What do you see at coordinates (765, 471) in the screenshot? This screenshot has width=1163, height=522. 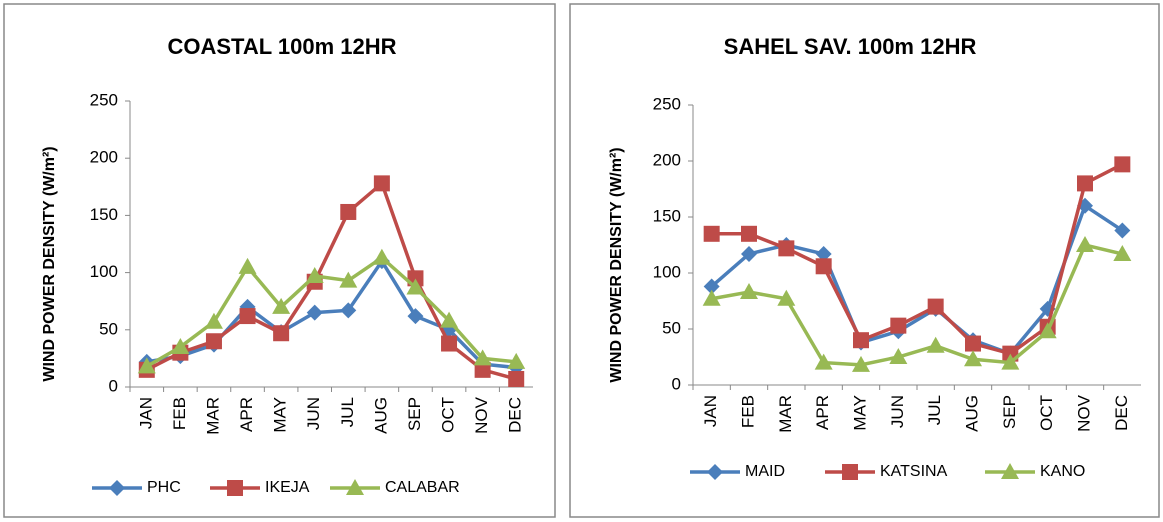 I see `legend-label: MAID` at bounding box center [765, 471].